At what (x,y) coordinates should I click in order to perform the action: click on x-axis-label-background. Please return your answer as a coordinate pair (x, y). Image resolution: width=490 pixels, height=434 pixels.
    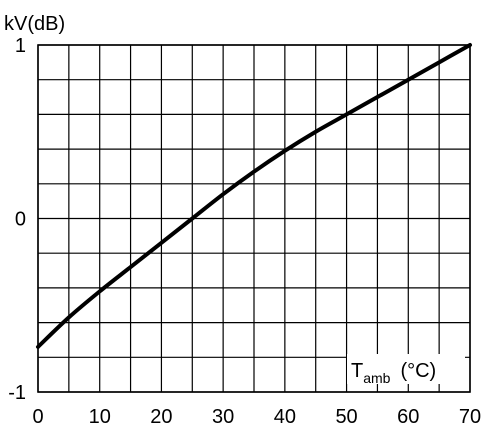
    Looking at the image, I should click on (406, 369).